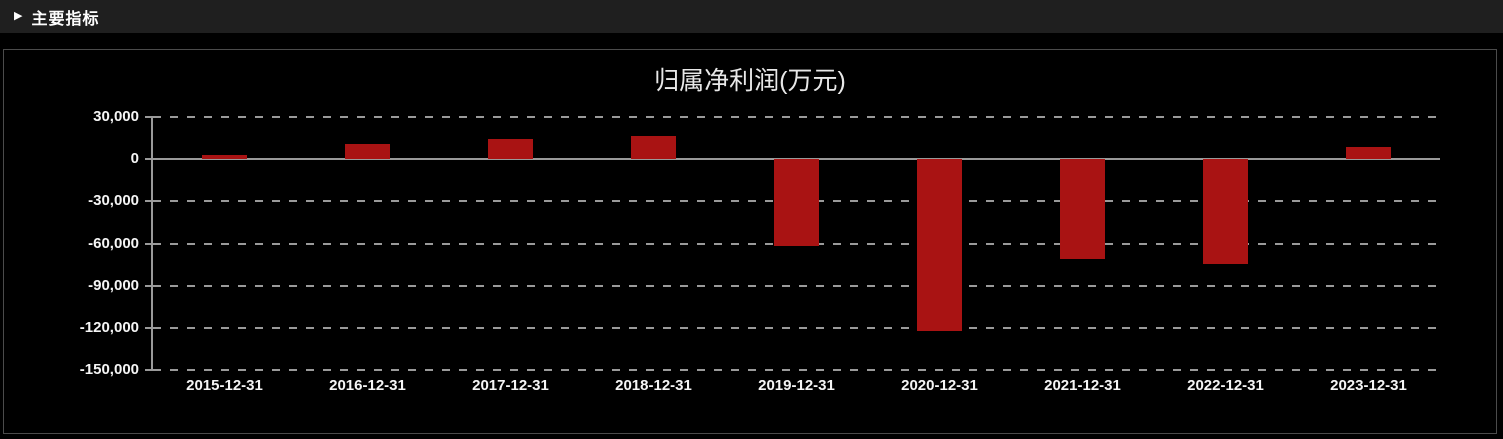  I want to click on bar-2019, so click(796, 202).